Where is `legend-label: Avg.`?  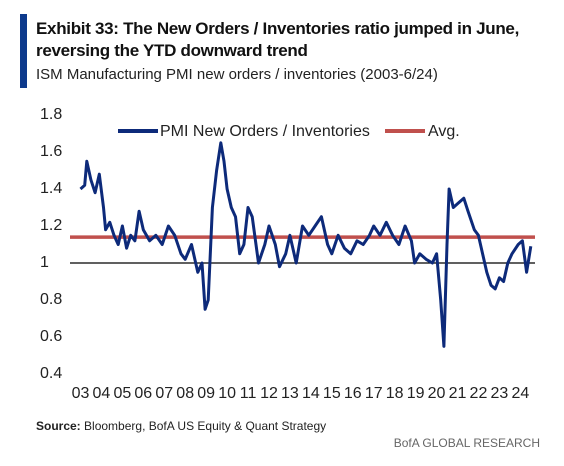 legend-label: Avg. is located at coordinates (444, 131).